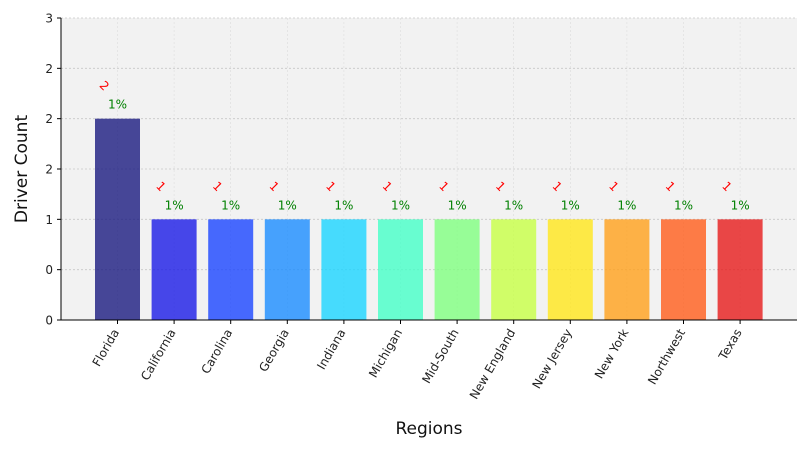  Describe the element at coordinates (385, 354) in the screenshot. I see `x-tick-label: Michigan` at that location.